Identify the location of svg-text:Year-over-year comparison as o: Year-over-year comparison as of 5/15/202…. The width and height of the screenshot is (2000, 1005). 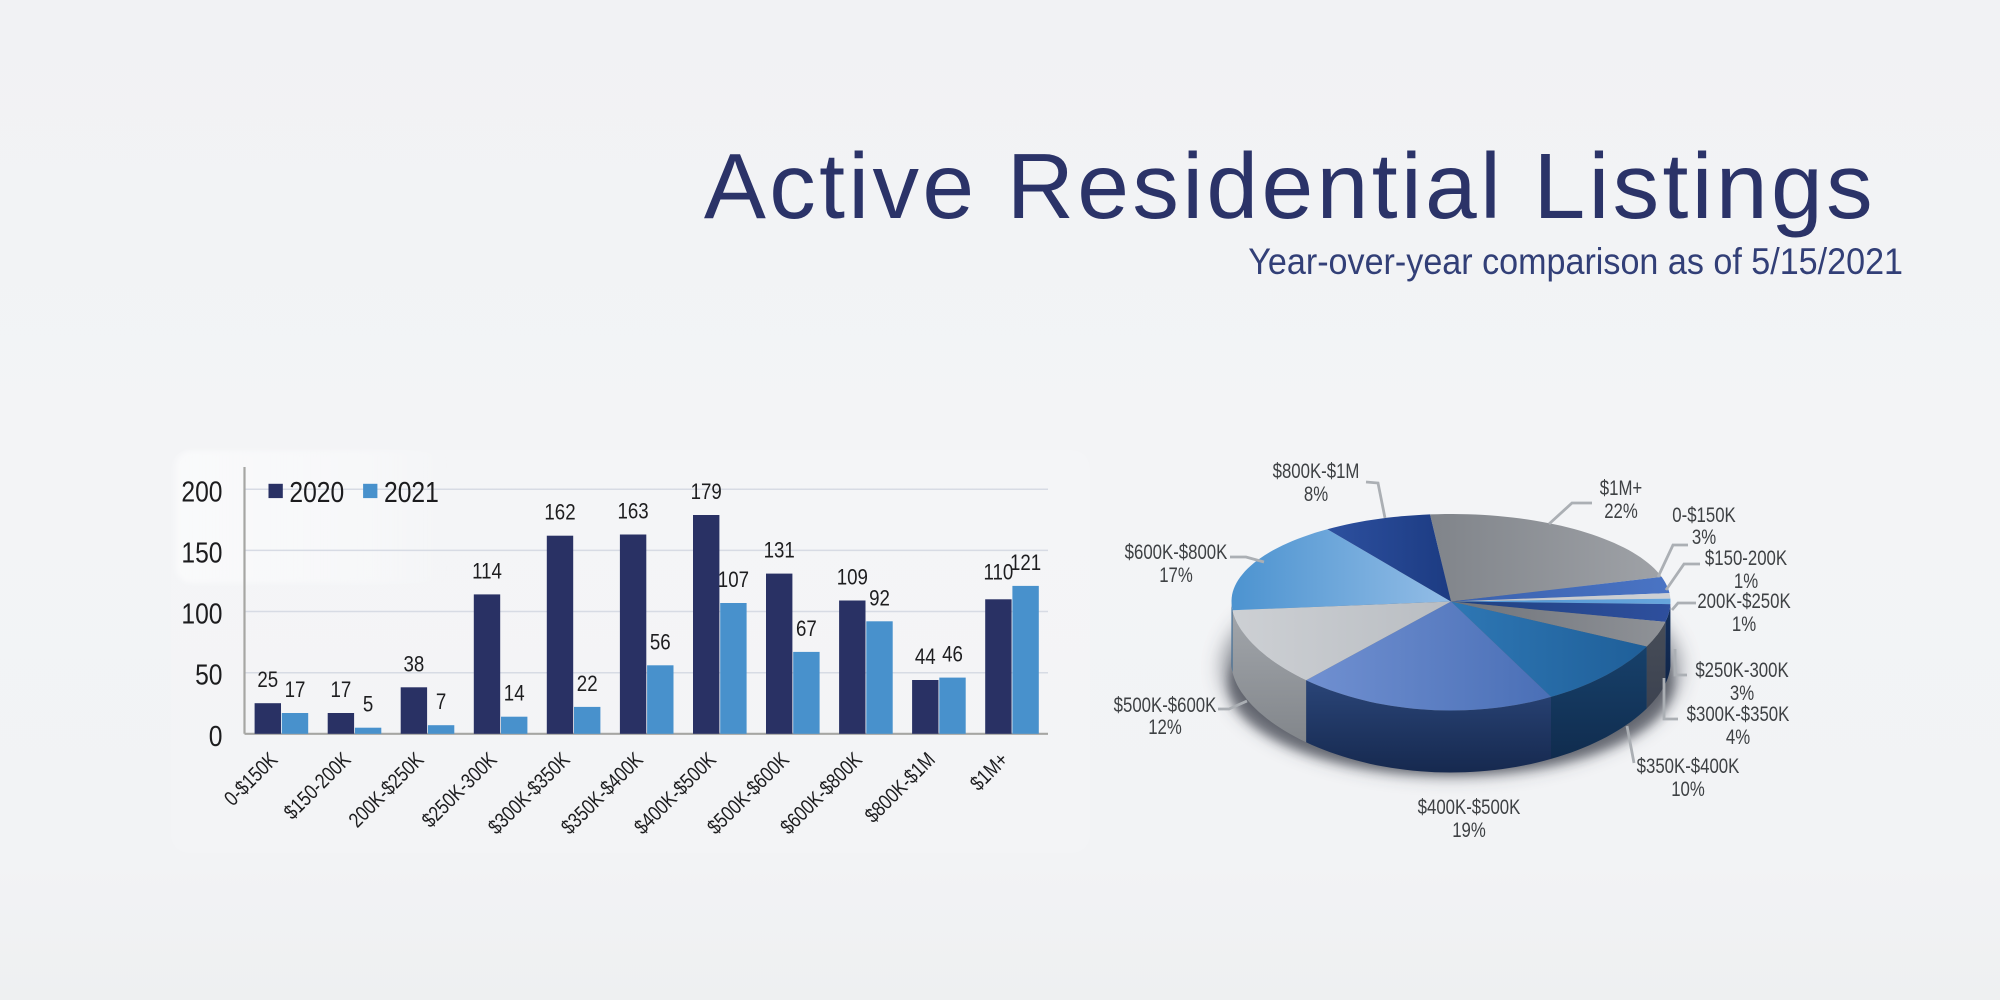
(1575, 262).